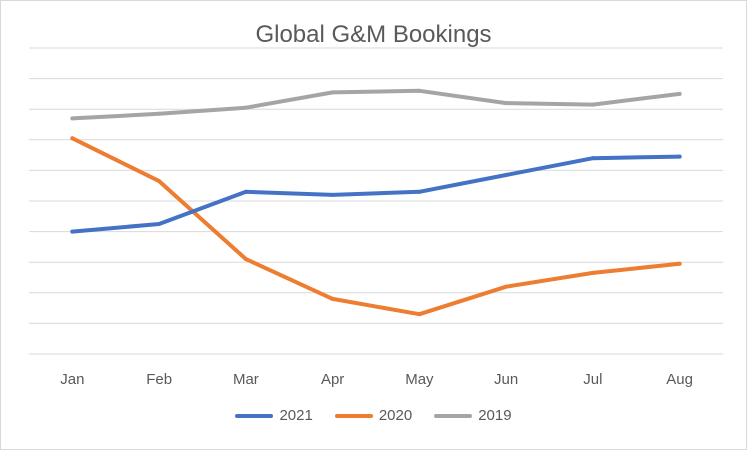 This screenshot has width=747, height=450. Describe the element at coordinates (245, 191) in the screenshot. I see `data-point-2021-mar` at that location.